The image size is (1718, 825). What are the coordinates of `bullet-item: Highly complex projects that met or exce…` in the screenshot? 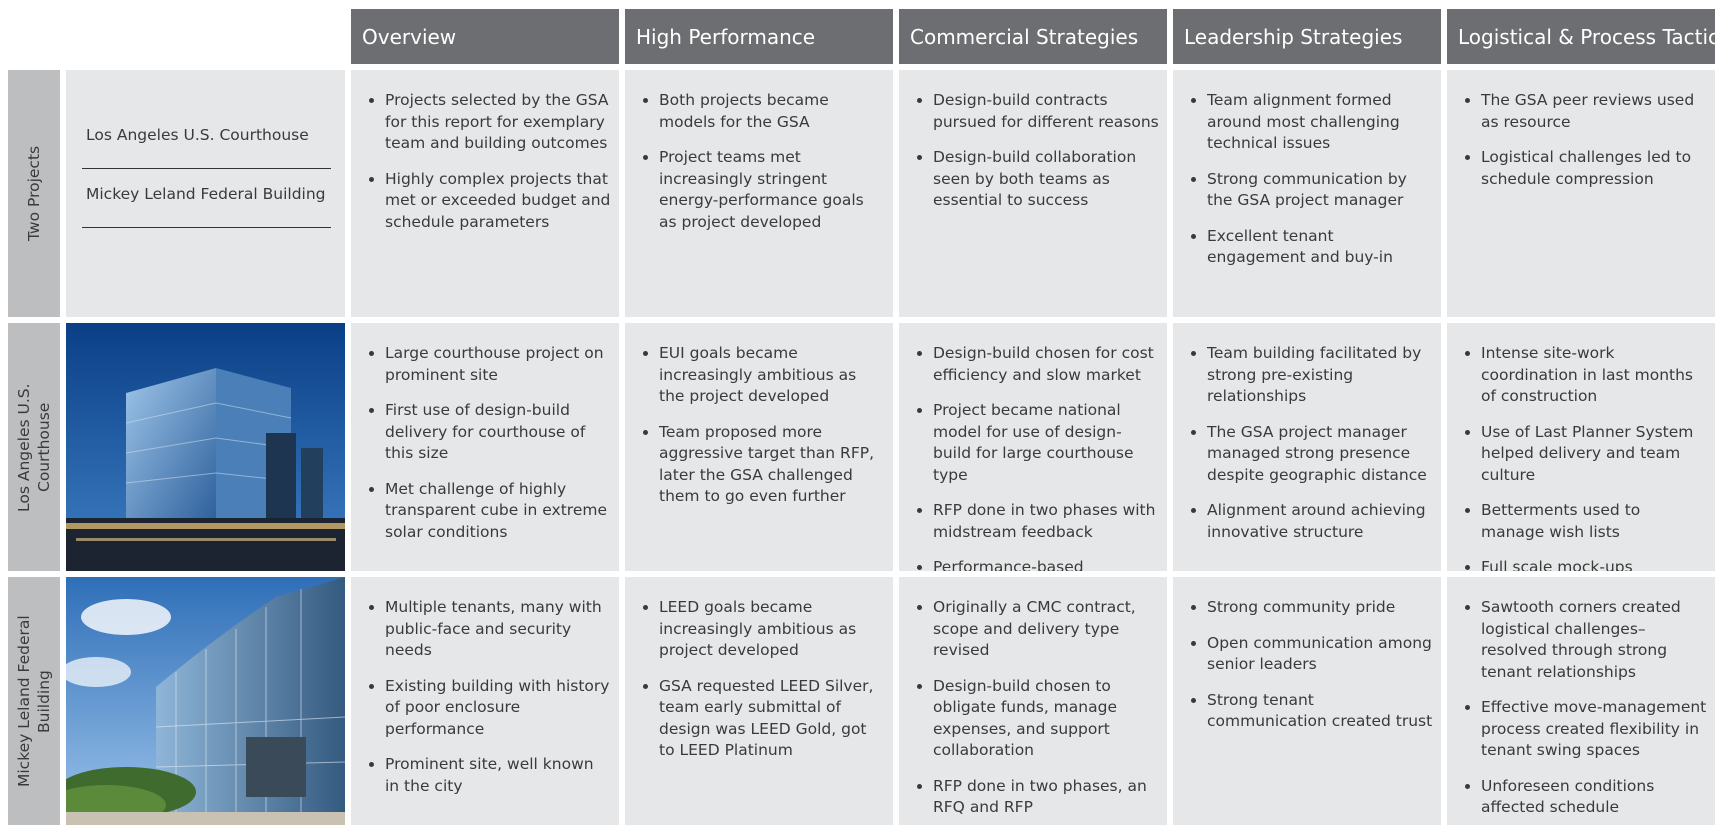 It's located at (498, 201).